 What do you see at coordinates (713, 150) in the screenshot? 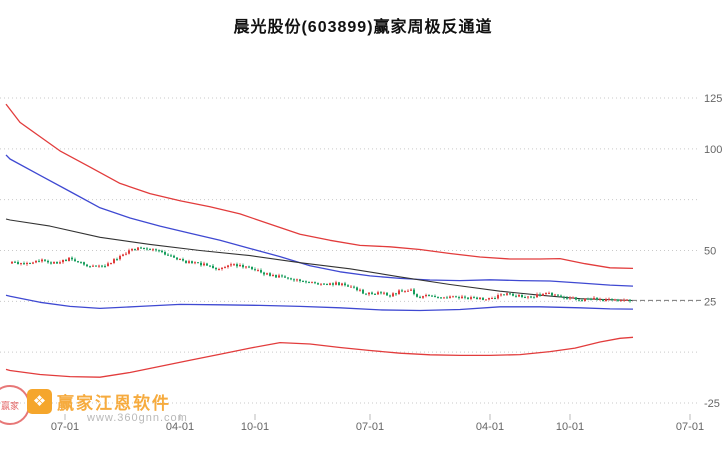
I see `y-axis-label: 100` at bounding box center [713, 150].